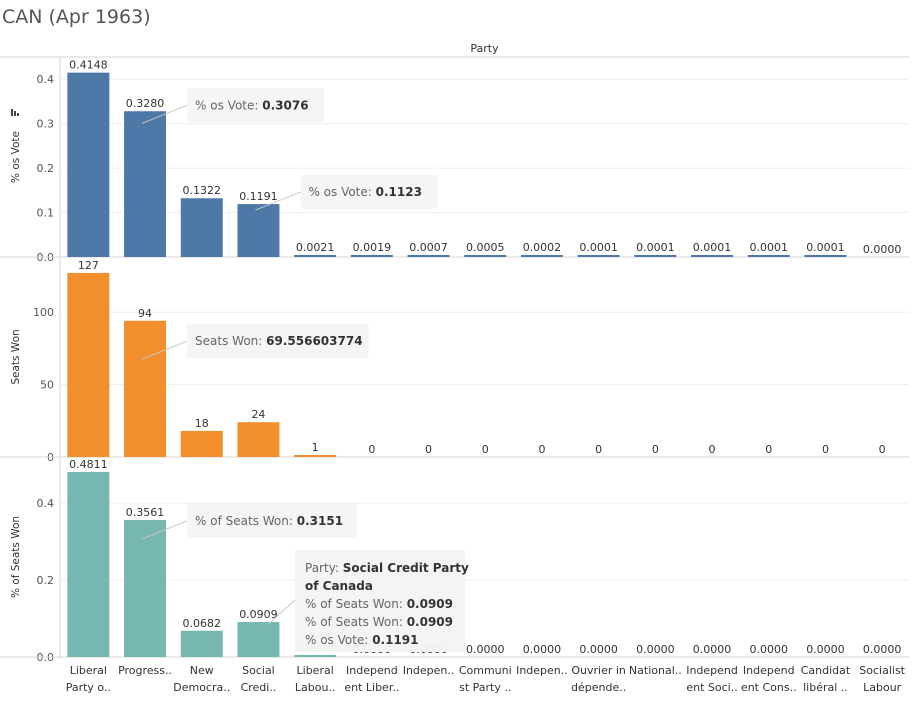 This screenshot has height=720, width=918. Describe the element at coordinates (47, 385) in the screenshot. I see `y-tick-label: 50` at that location.